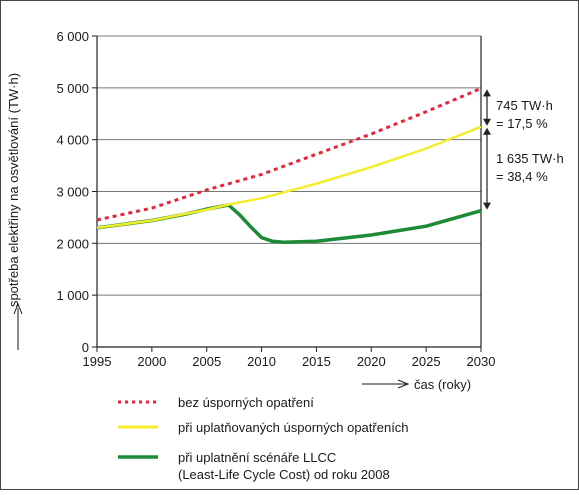 This screenshot has width=579, height=495. Describe the element at coordinates (72, 192) in the screenshot. I see `y-tick-label: 3 000` at that location.